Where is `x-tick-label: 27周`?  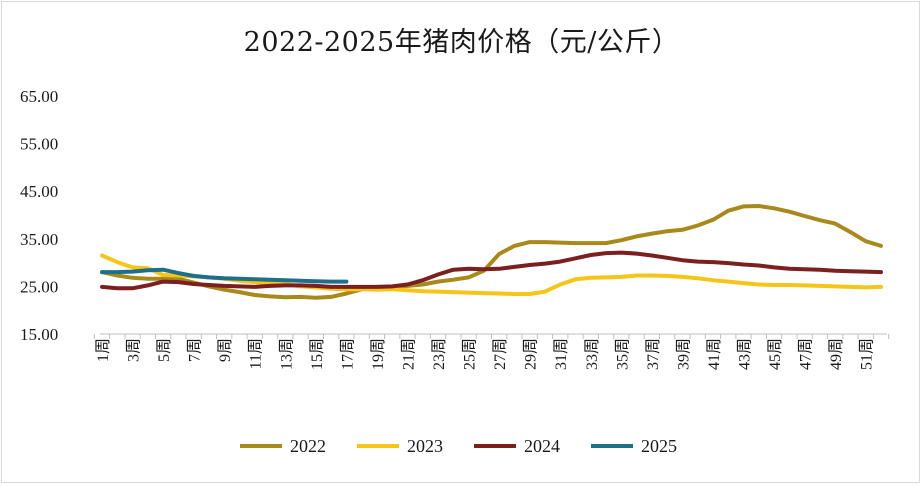
x-tick-label: 27周 is located at coordinates (500, 354).